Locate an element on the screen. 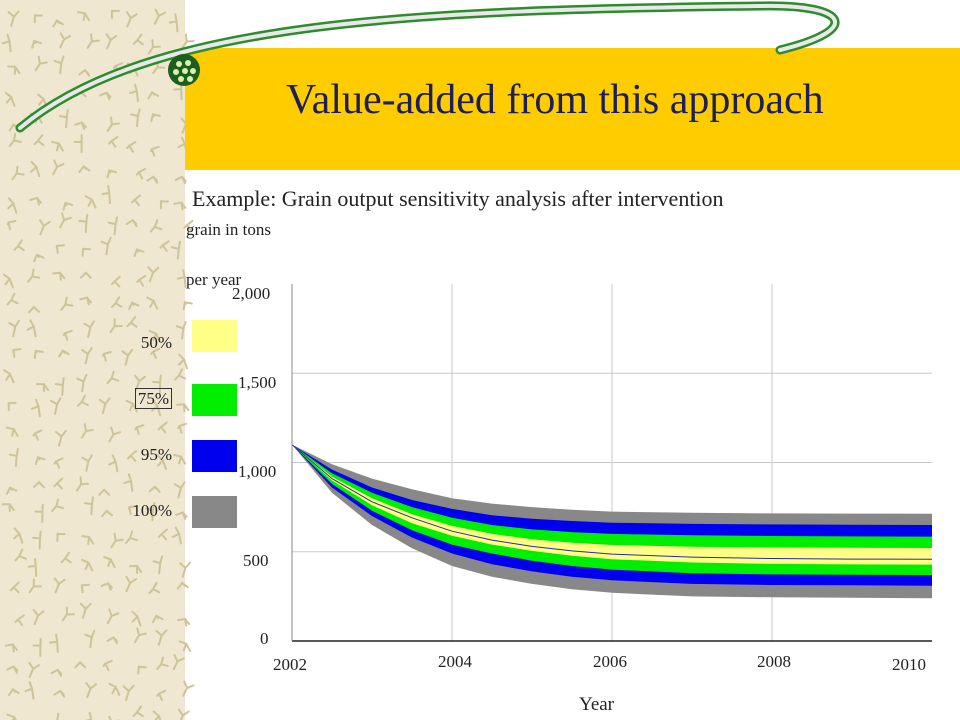 Image resolution: width=960 pixels, height=720 pixels. title-banner is located at coordinates (572, 109).